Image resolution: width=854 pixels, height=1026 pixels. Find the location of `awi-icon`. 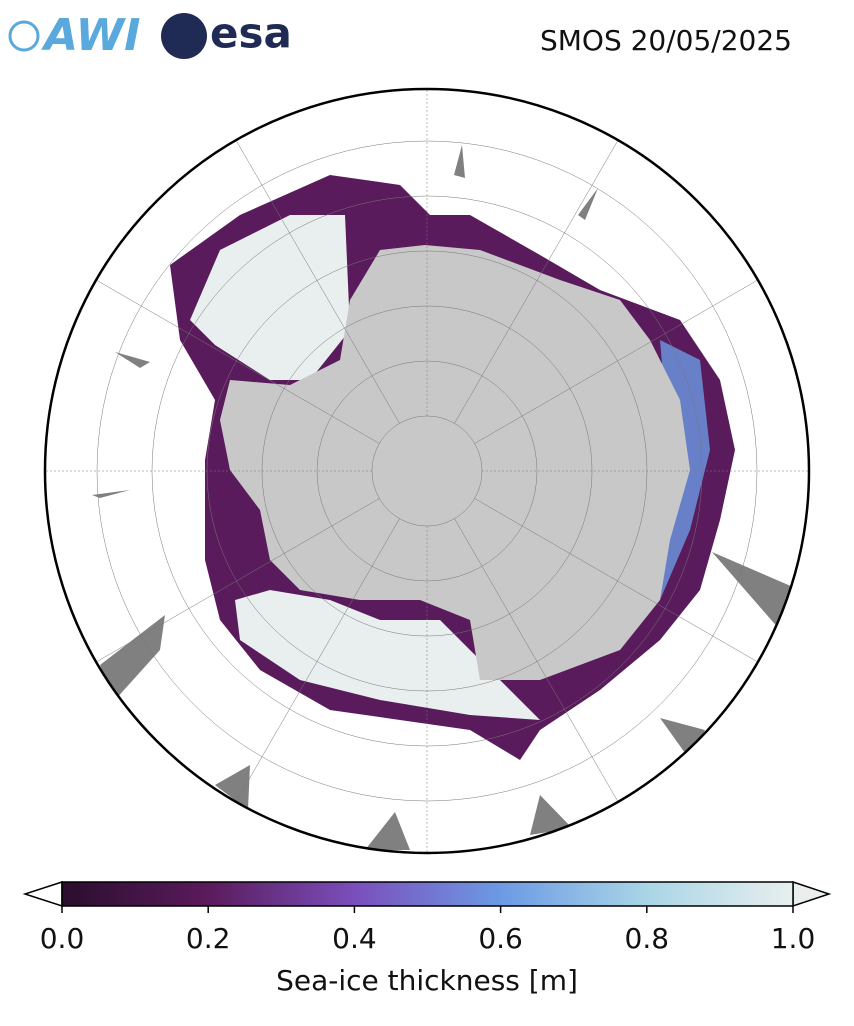

awi-icon is located at coordinates (24, 36).